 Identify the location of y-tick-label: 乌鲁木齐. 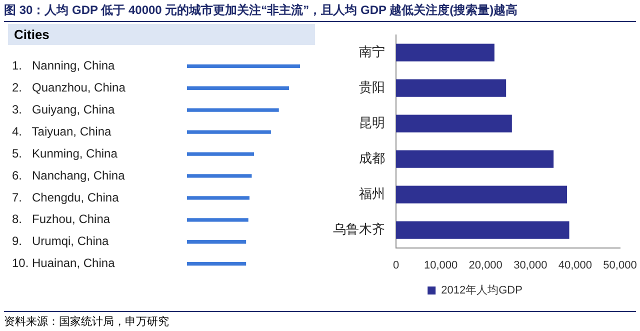
(359, 229).